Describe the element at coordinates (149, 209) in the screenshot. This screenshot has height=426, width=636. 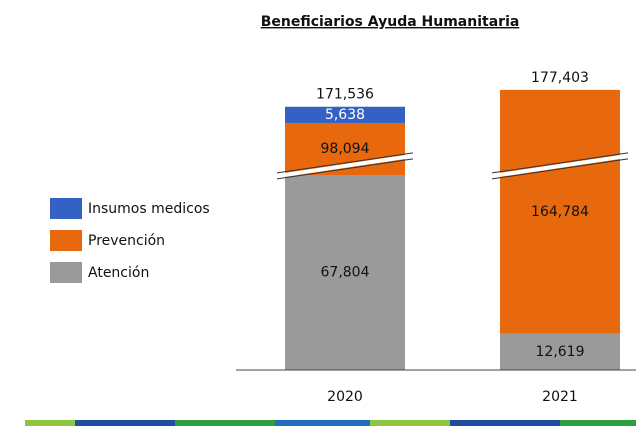
I see `legend-label: Insumos medicos` at that location.